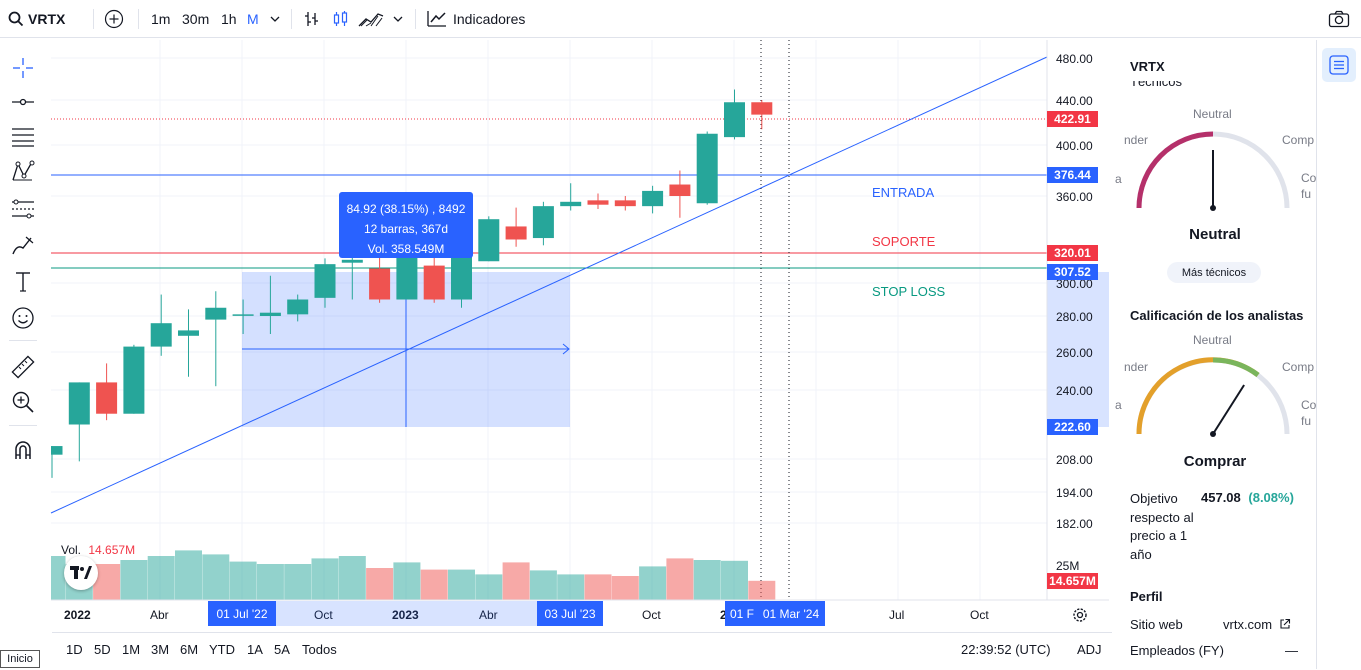 Image resolution: width=1361 pixels, height=670 pixels. What do you see at coordinates (1214, 272) in the screenshot?
I see `mas-tecnicos-button: Más técnicos` at bounding box center [1214, 272].